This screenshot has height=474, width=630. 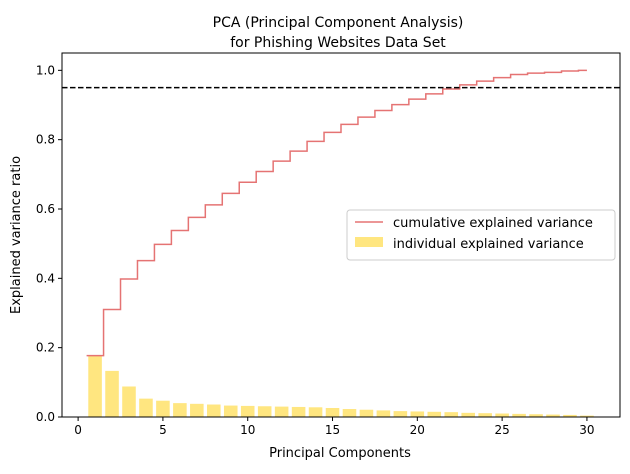 What do you see at coordinates (45, 417) in the screenshot?
I see `y-tick-label: 0.0` at bounding box center [45, 417].